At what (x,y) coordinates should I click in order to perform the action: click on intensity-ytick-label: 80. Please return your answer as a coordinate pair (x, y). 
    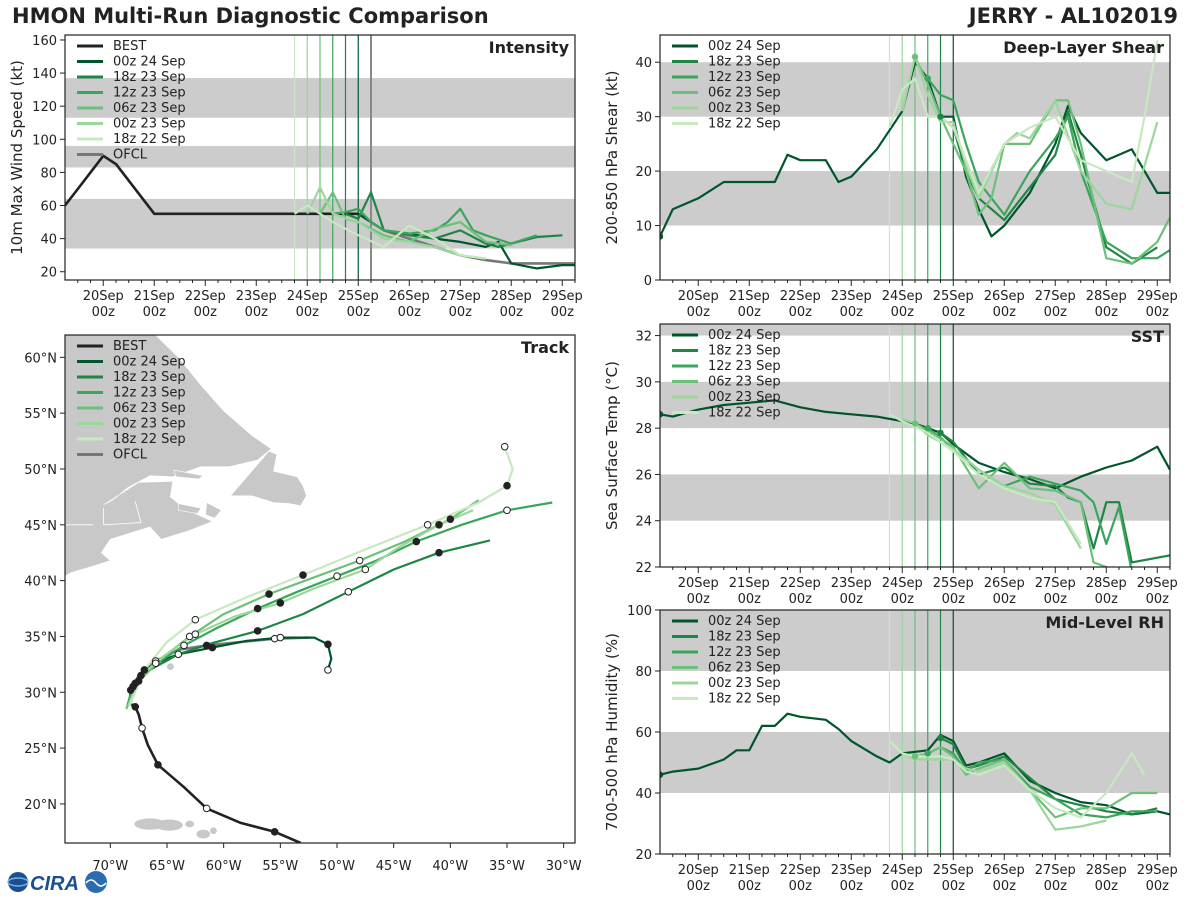
    Looking at the image, I should click on (48, 173).